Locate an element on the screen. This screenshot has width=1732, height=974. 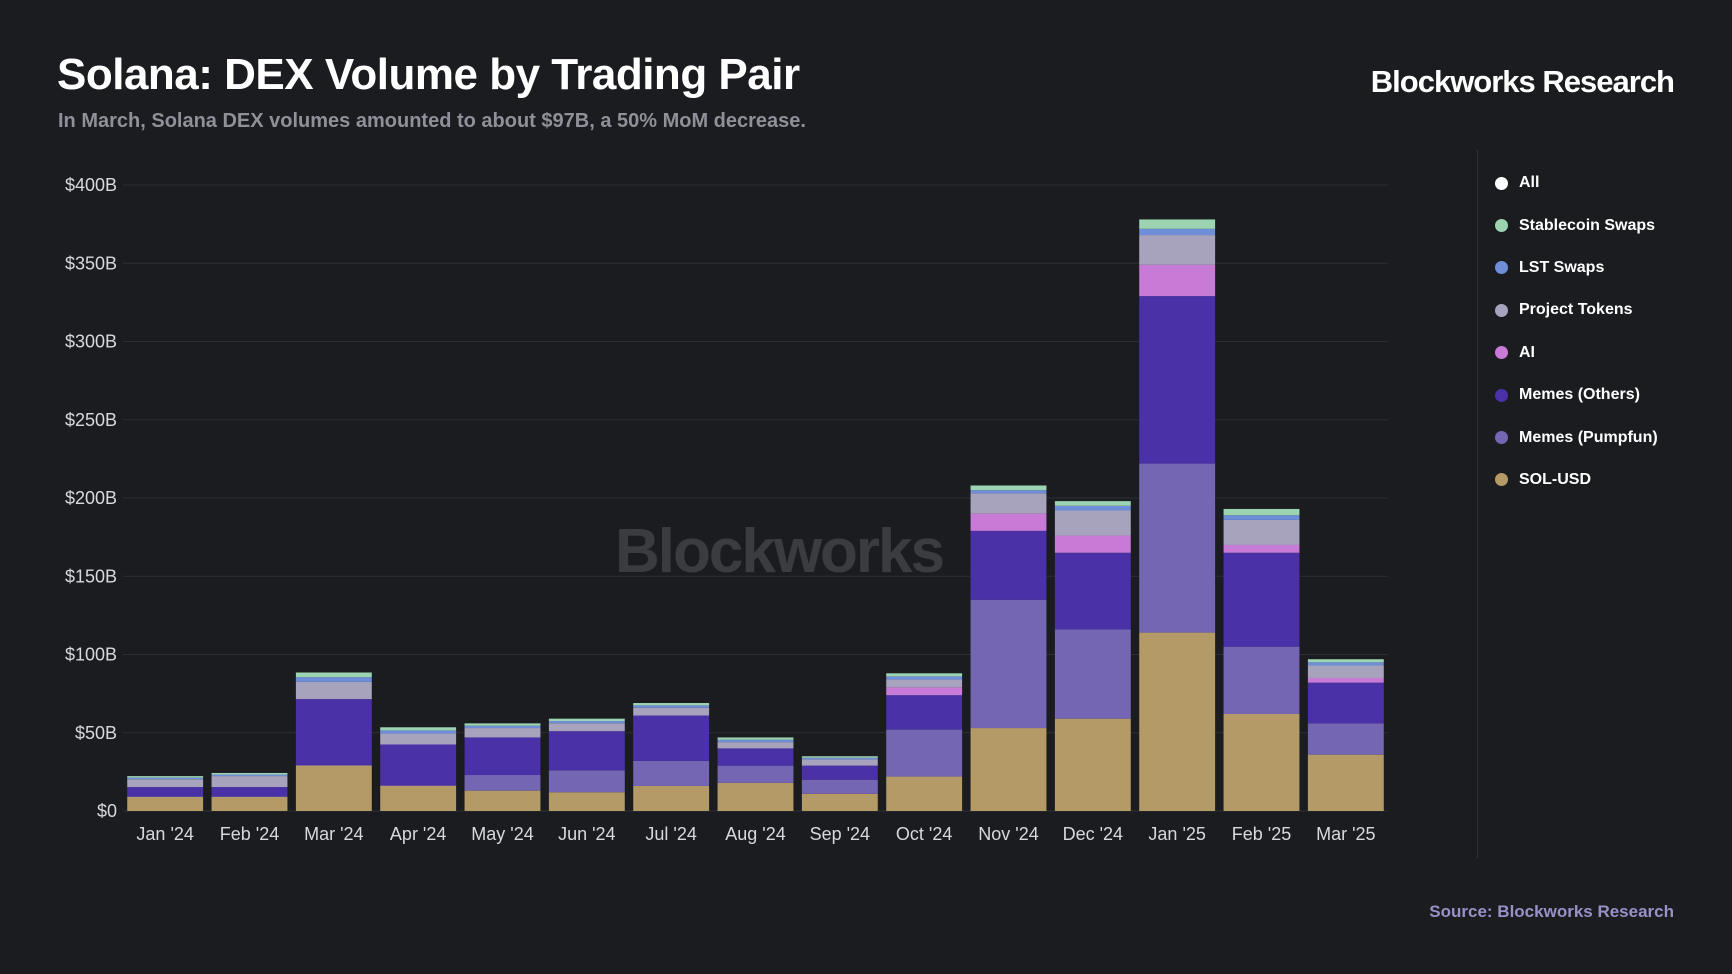
legend-item-memes-pumpfun: Memes (Pumpfun) is located at coordinates (1576, 437).